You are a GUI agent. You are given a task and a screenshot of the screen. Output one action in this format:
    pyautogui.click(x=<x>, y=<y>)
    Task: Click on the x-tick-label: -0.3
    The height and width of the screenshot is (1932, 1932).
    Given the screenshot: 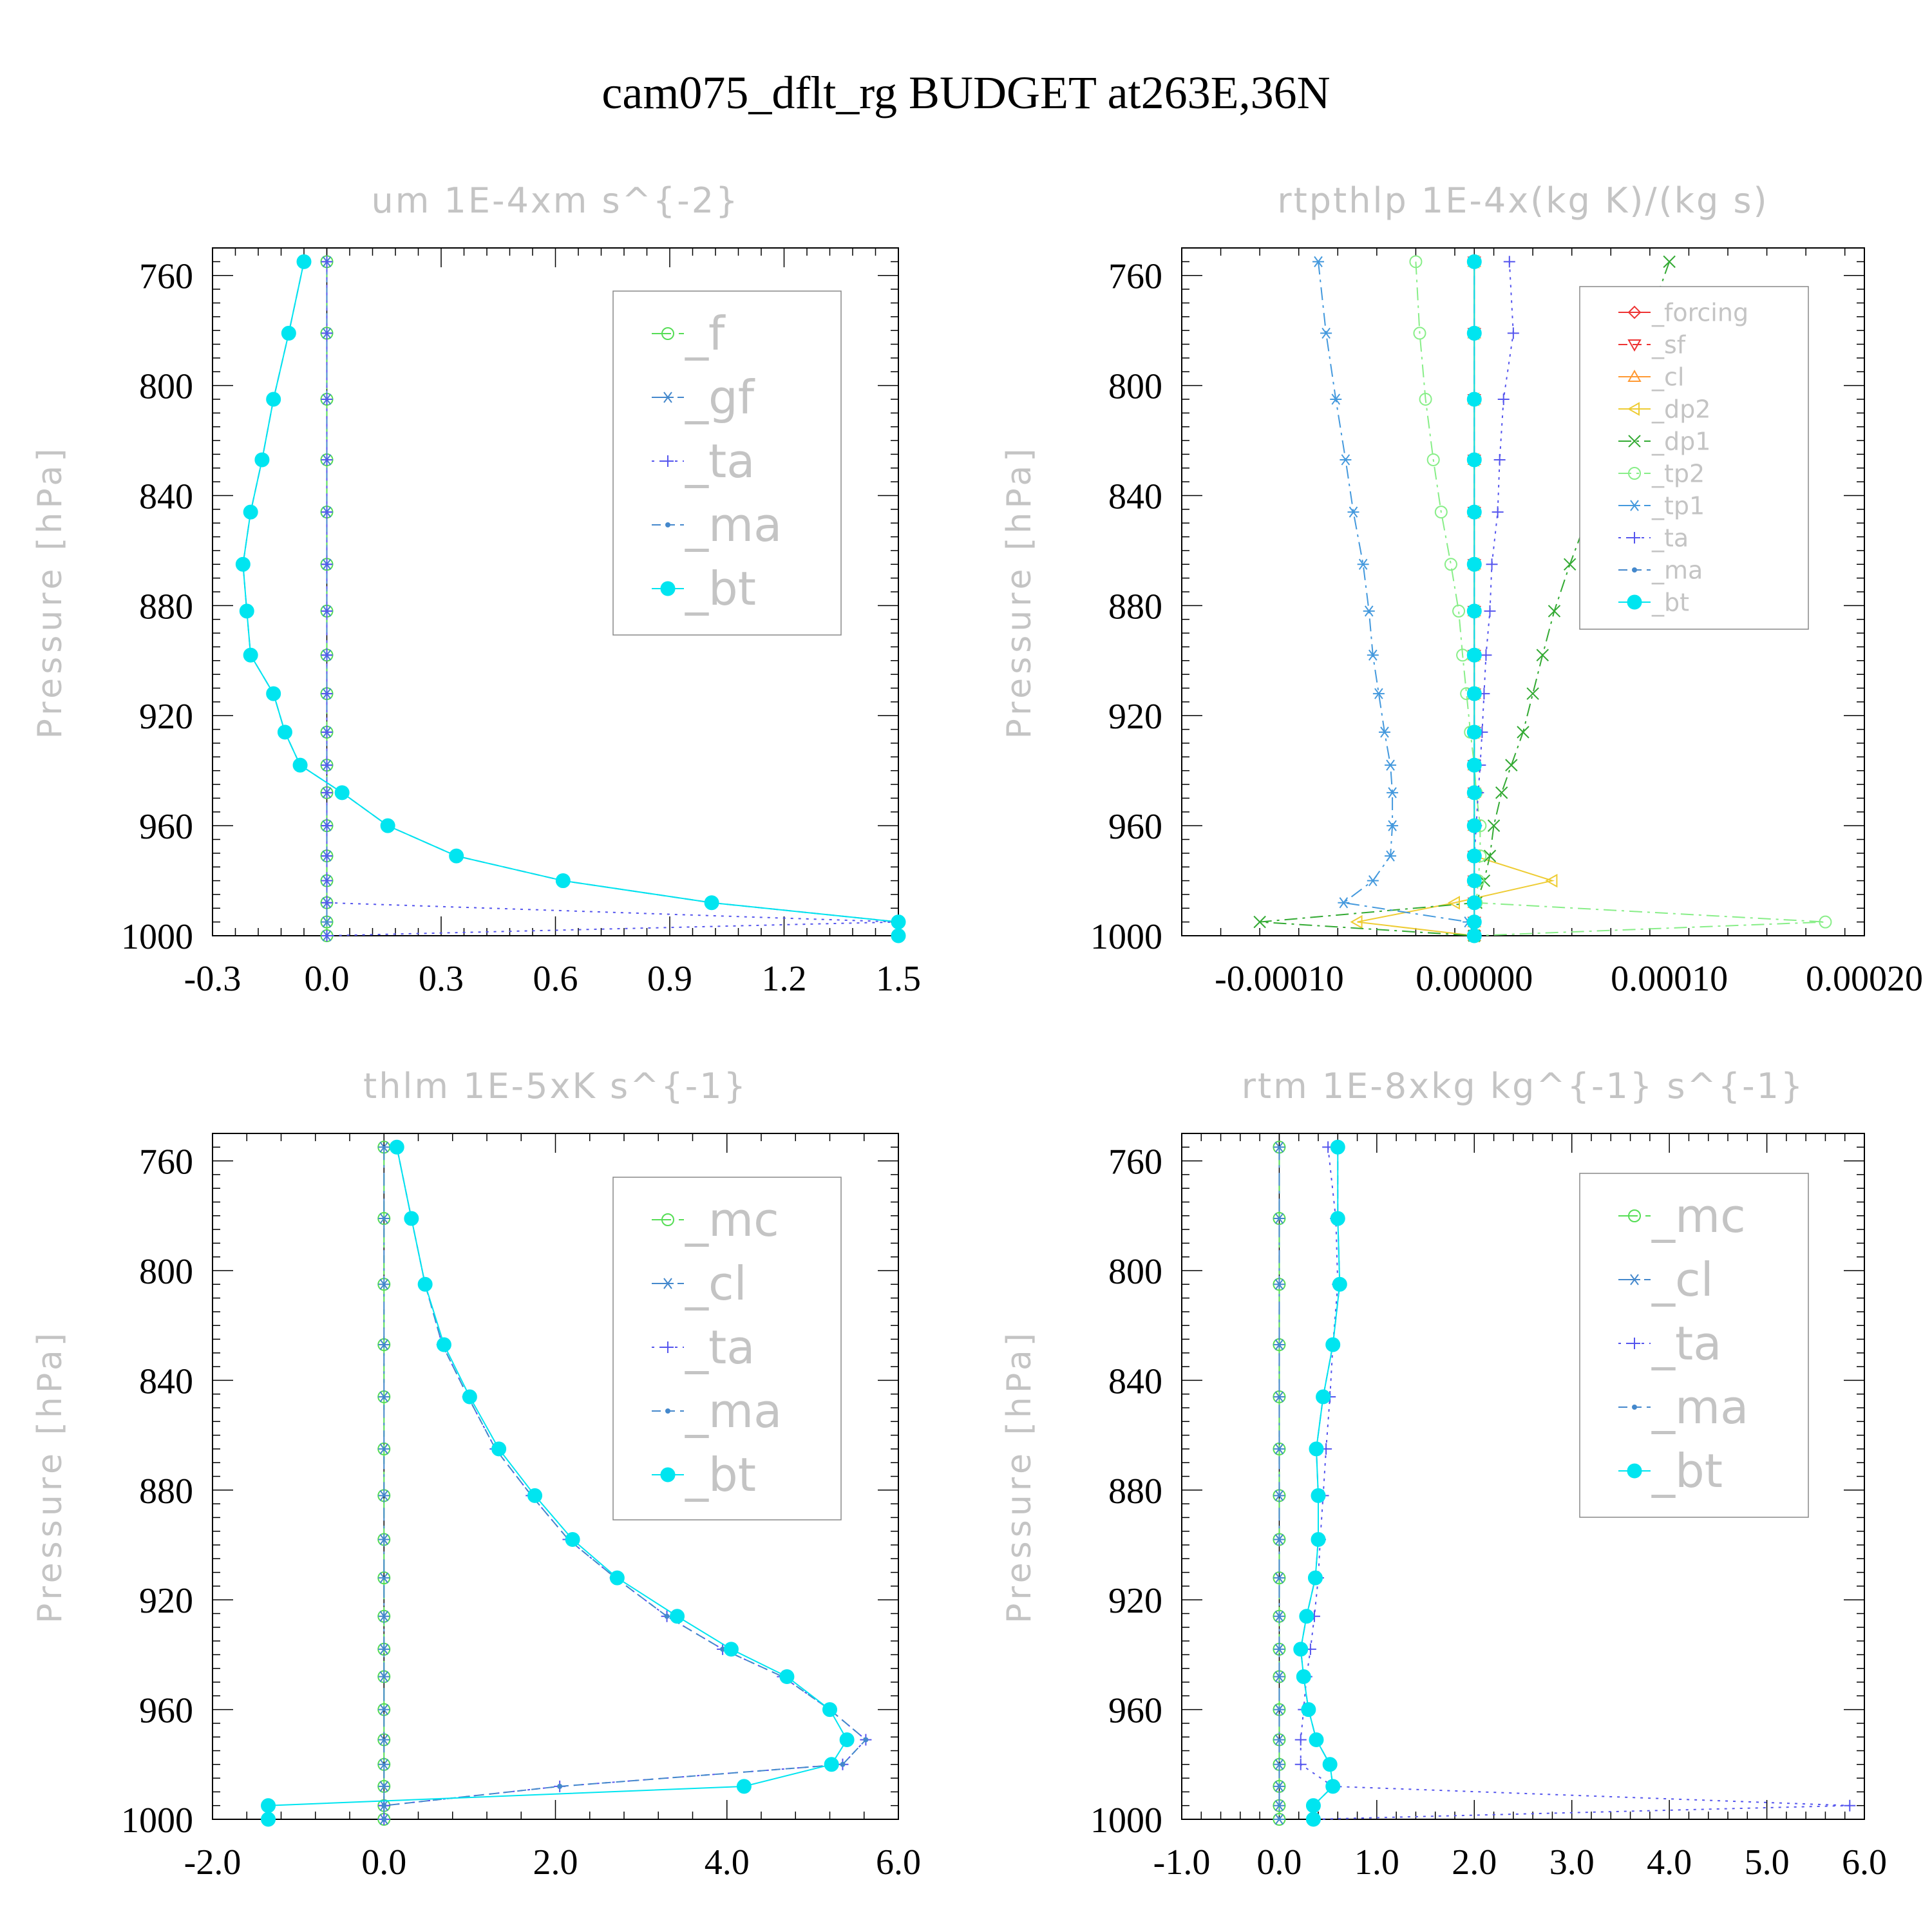 What is the action you would take?
    pyautogui.click(x=213, y=979)
    